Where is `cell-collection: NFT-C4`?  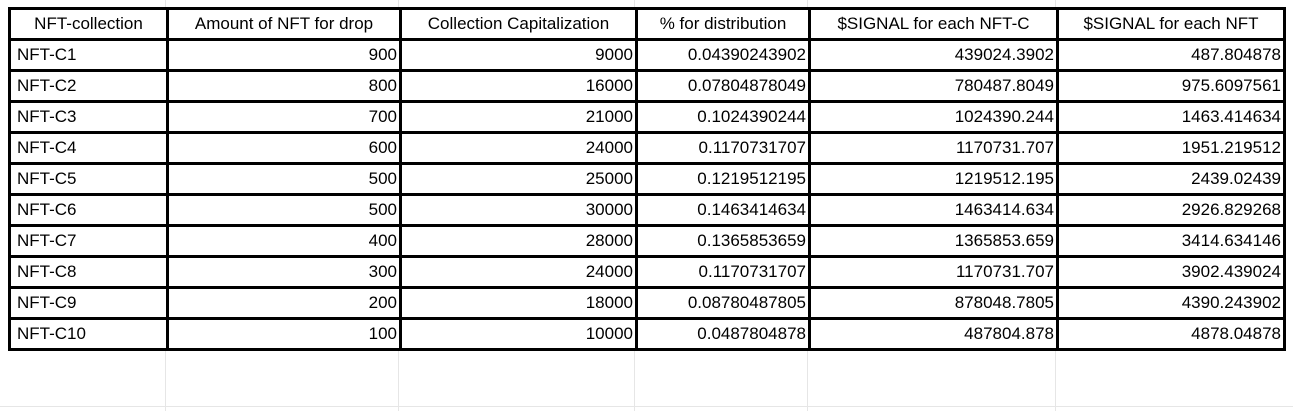
cell-collection: NFT-C4 is located at coordinates (88, 148).